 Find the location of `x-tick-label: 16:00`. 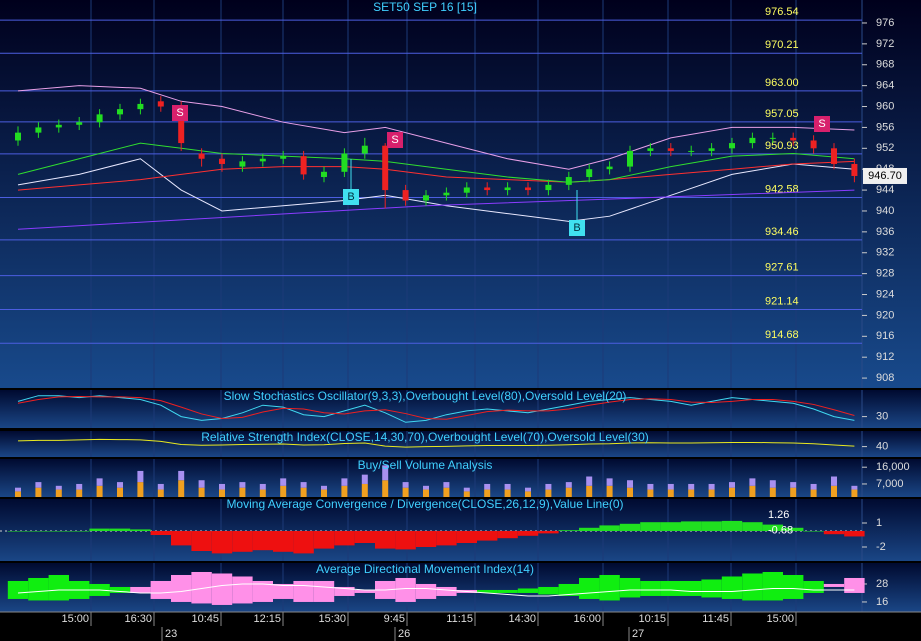

x-tick-label: 16:00 is located at coordinates (587, 619).